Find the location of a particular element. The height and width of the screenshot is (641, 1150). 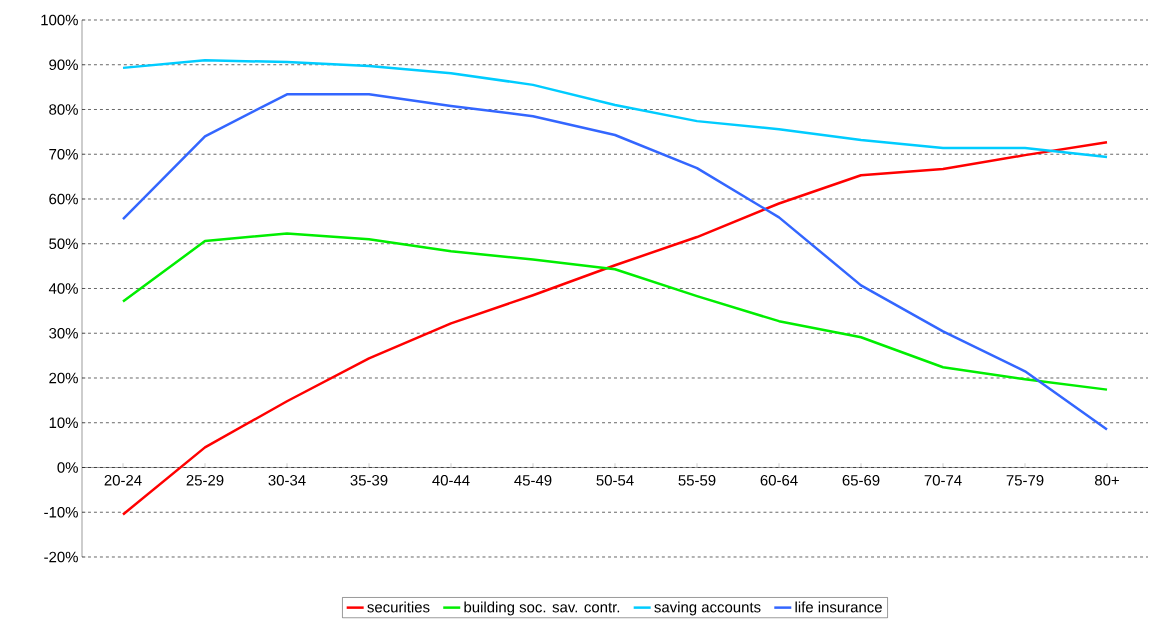

y-tick-label: -10% is located at coordinates (61, 512).